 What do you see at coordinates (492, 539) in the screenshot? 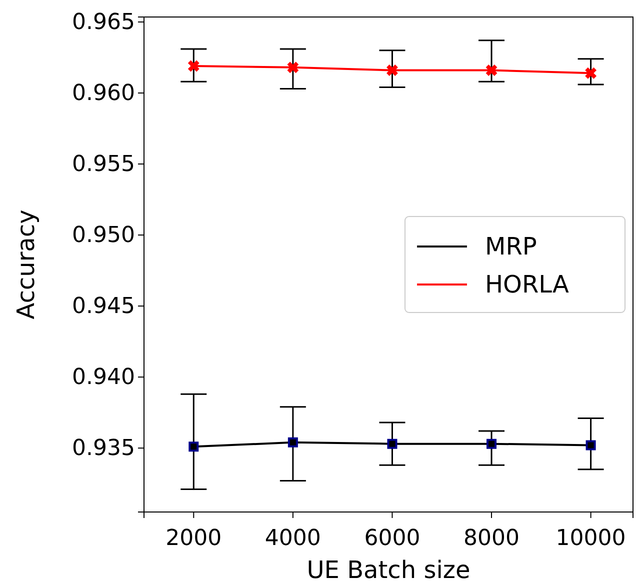
I see `x-tick-label: 8000` at bounding box center [492, 539].